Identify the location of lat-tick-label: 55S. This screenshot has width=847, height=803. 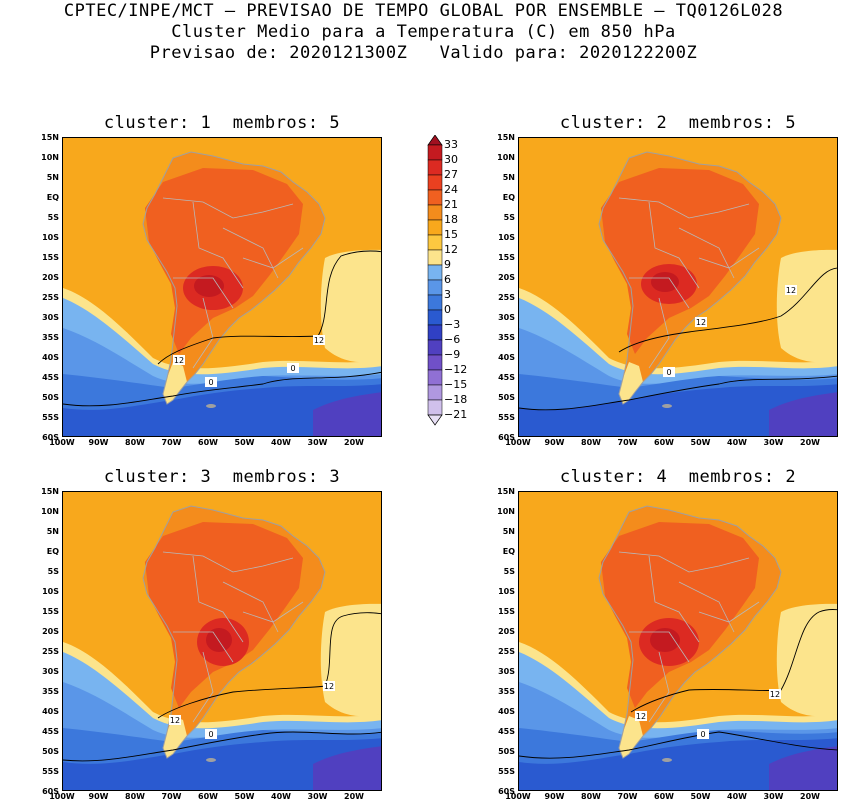
(50, 417).